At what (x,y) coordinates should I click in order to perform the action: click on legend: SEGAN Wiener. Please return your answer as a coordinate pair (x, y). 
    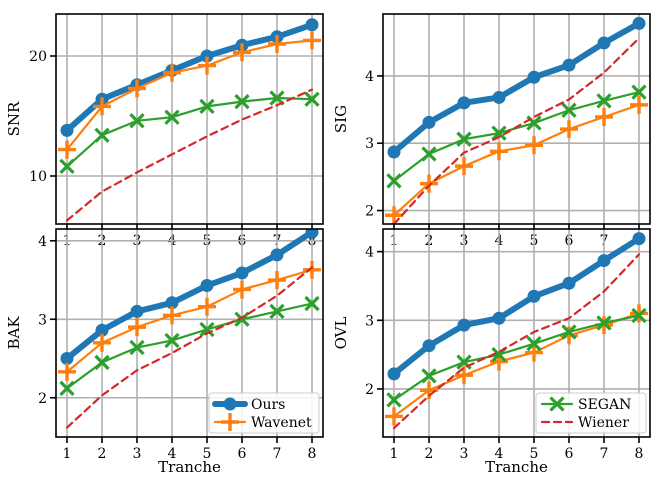
    Looking at the image, I should click on (591, 413).